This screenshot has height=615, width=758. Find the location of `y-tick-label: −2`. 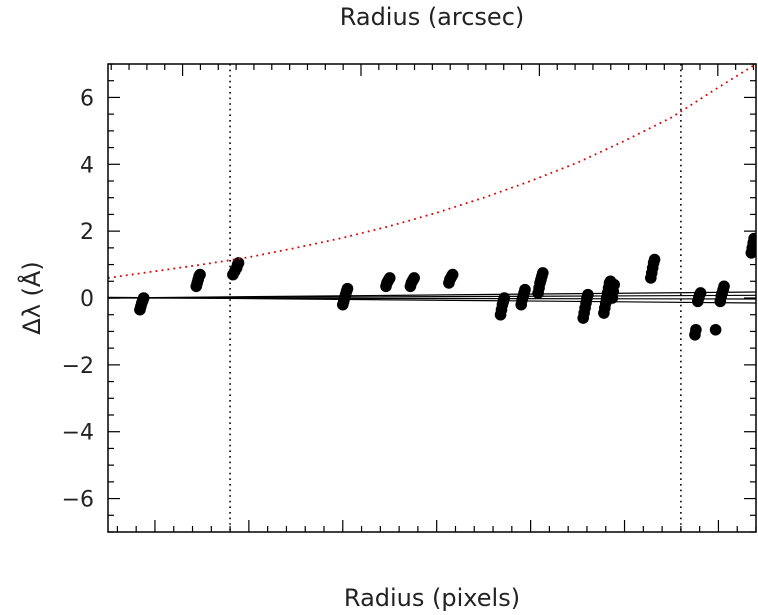

y-tick-label: −2 is located at coordinates (78, 366).